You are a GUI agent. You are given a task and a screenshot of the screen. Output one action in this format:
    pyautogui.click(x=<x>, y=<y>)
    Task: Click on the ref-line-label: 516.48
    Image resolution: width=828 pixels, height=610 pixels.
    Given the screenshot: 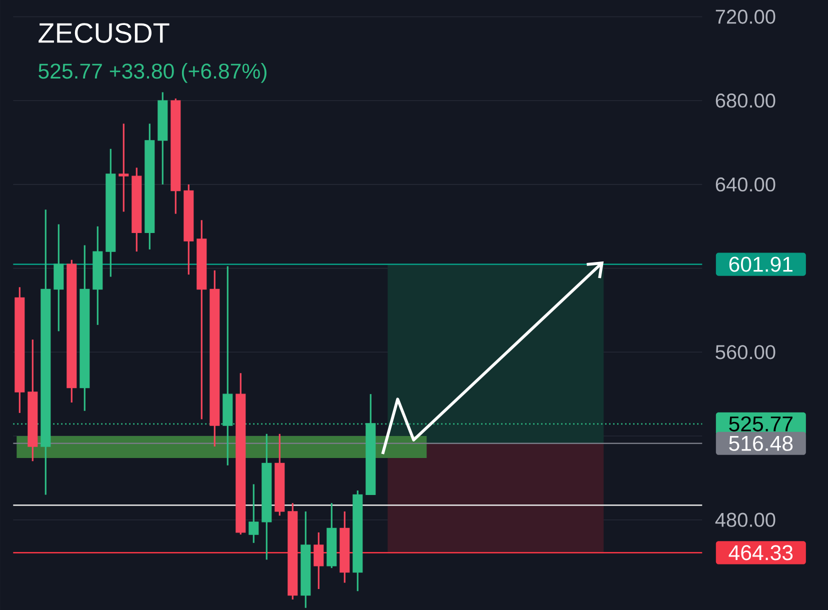 What is the action you would take?
    pyautogui.click(x=761, y=443)
    